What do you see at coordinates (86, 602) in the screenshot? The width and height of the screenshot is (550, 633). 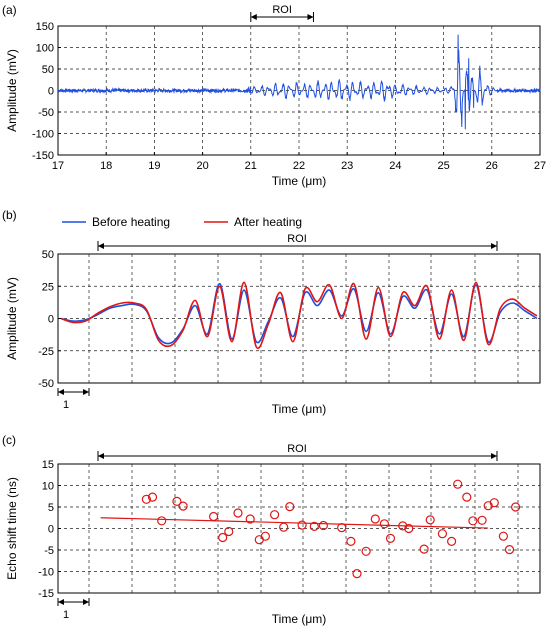 I see `panel-c-scale-right-arrow` at bounding box center [86, 602].